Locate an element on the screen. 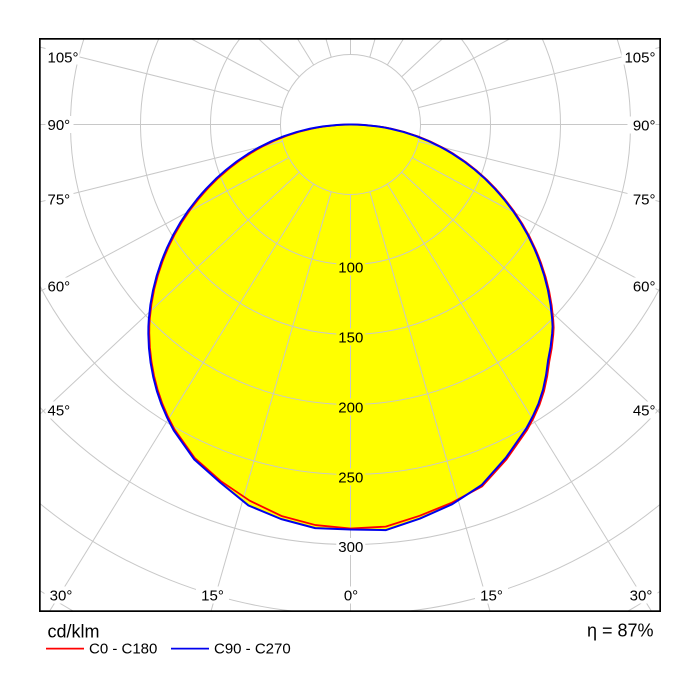  svg-text: 250 is located at coordinates (350, 477).